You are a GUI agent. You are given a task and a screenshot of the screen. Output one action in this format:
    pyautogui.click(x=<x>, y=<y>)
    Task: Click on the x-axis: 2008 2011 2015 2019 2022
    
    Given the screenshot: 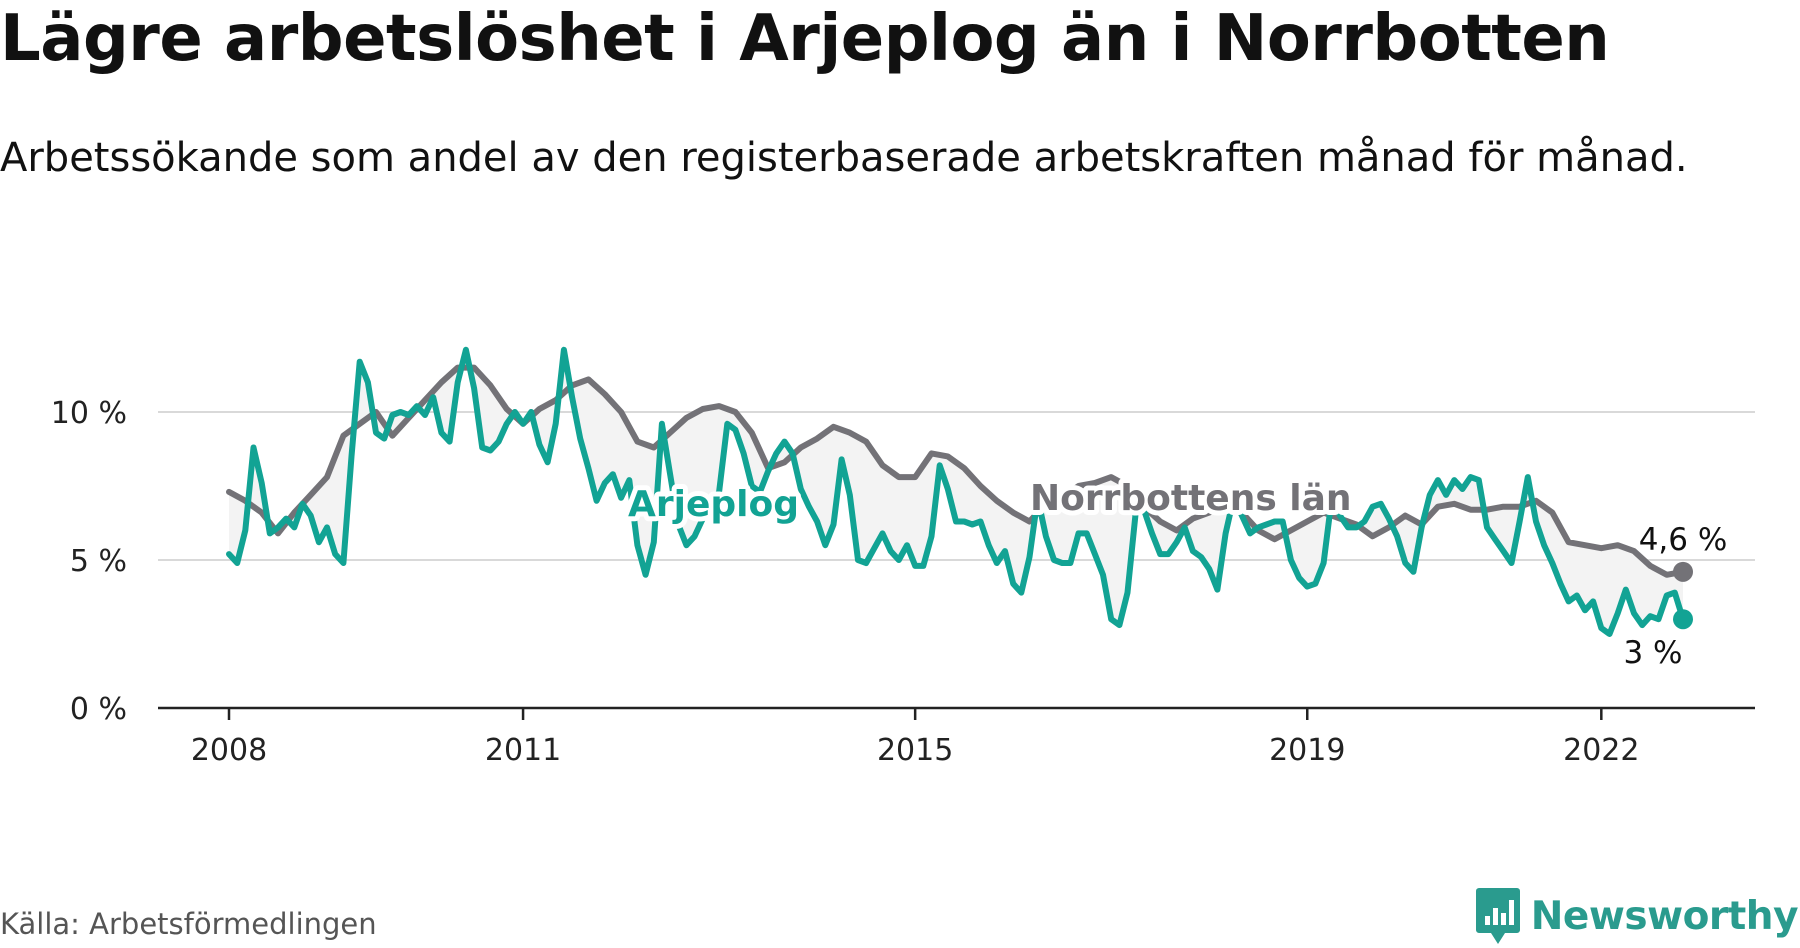 What is the action you would take?
    pyautogui.click(x=956, y=737)
    